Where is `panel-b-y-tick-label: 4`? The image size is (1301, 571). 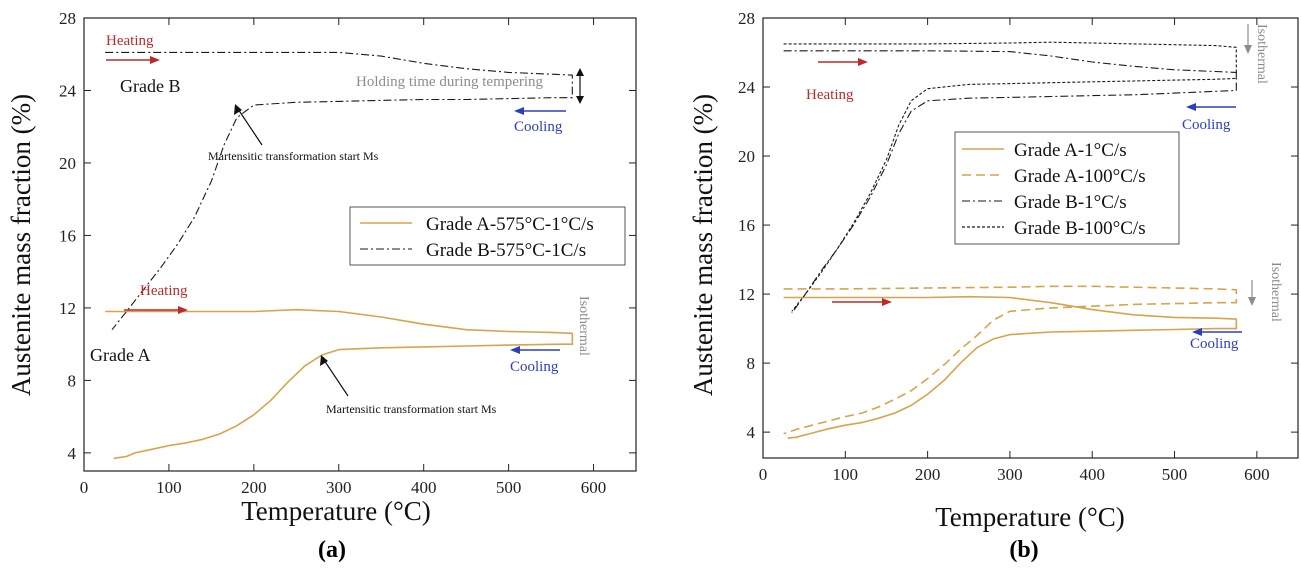 panel-b-y-tick-label: 4 is located at coordinates (751, 432).